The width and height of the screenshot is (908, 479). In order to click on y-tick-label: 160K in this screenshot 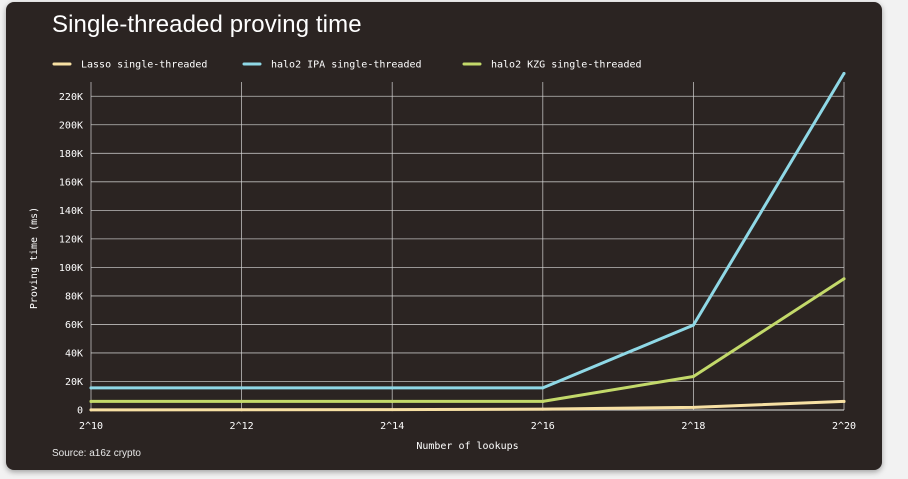, I will do `click(71, 182)`.